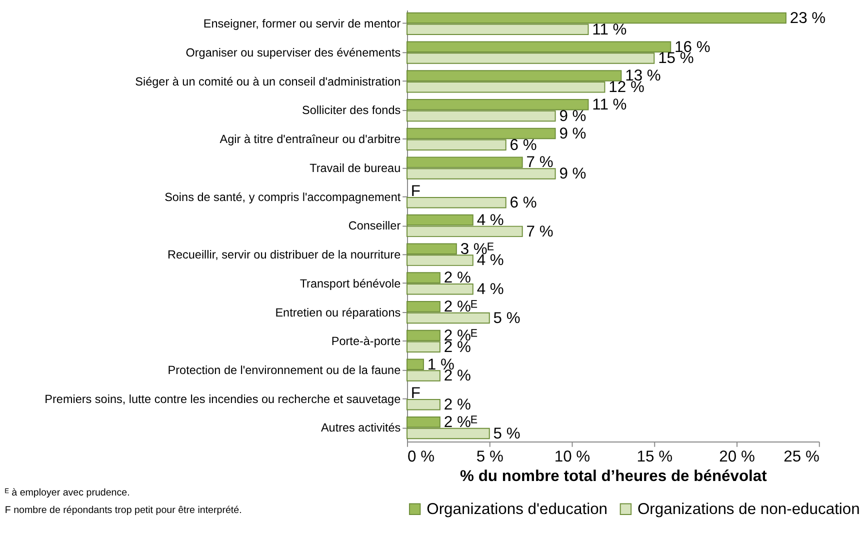 The height and width of the screenshot is (552, 865). Describe the element at coordinates (355, 168) in the screenshot. I see `y-tick-label: Travail de bureau` at that location.